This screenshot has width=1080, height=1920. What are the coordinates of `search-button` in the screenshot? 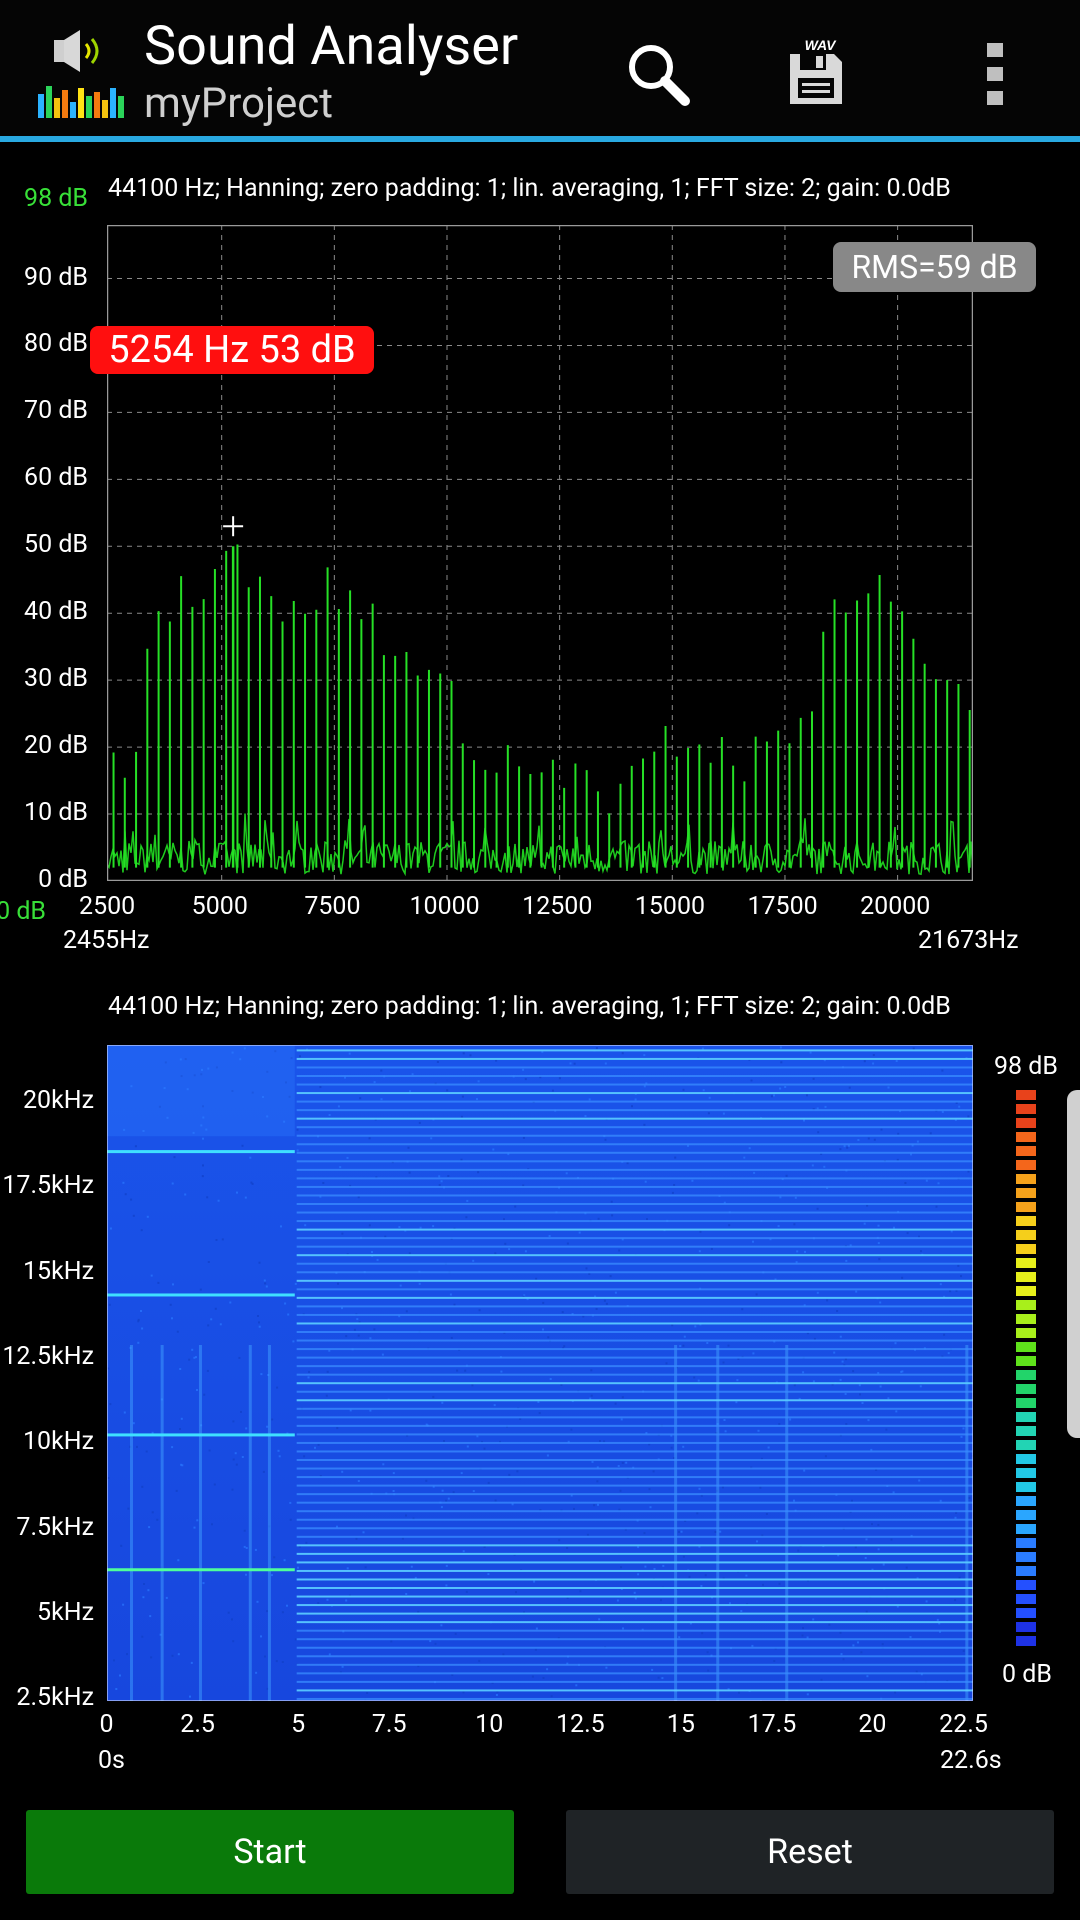 It's located at (658, 74).